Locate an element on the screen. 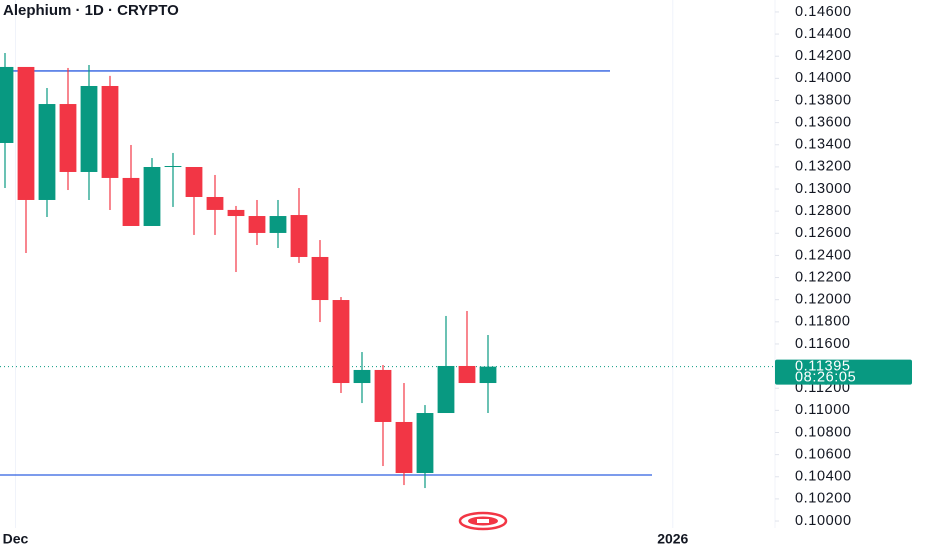  logo is located at coordinates (483, 521).